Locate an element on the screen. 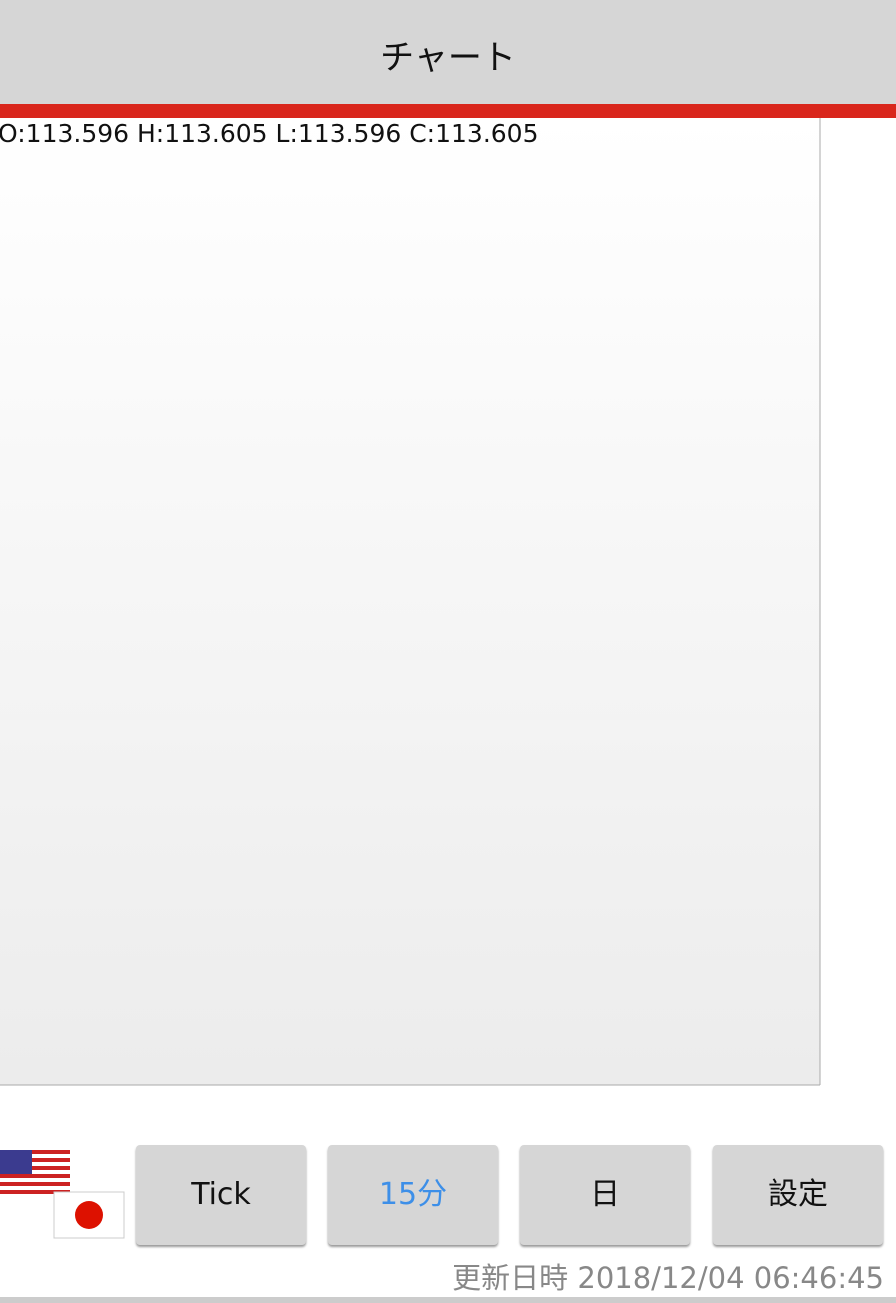 The image size is (896, 1303). header: チャート is located at coordinates (448, 52).